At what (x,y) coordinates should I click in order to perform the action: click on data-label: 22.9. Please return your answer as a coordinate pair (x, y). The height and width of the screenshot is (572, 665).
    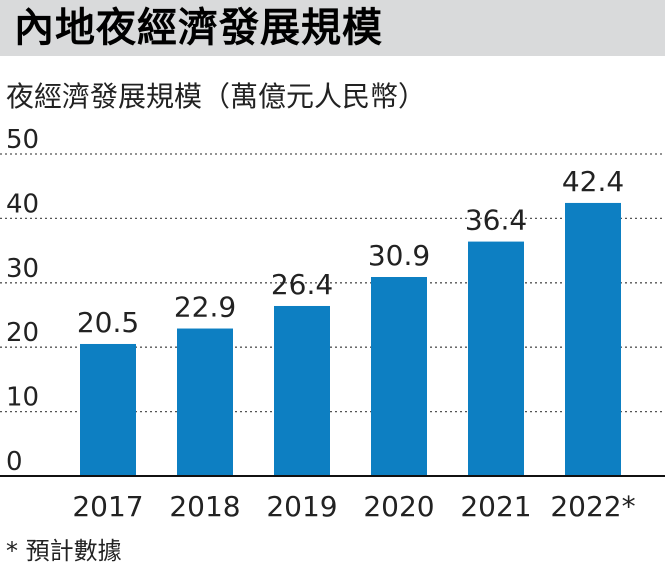
    Looking at the image, I should click on (205, 307).